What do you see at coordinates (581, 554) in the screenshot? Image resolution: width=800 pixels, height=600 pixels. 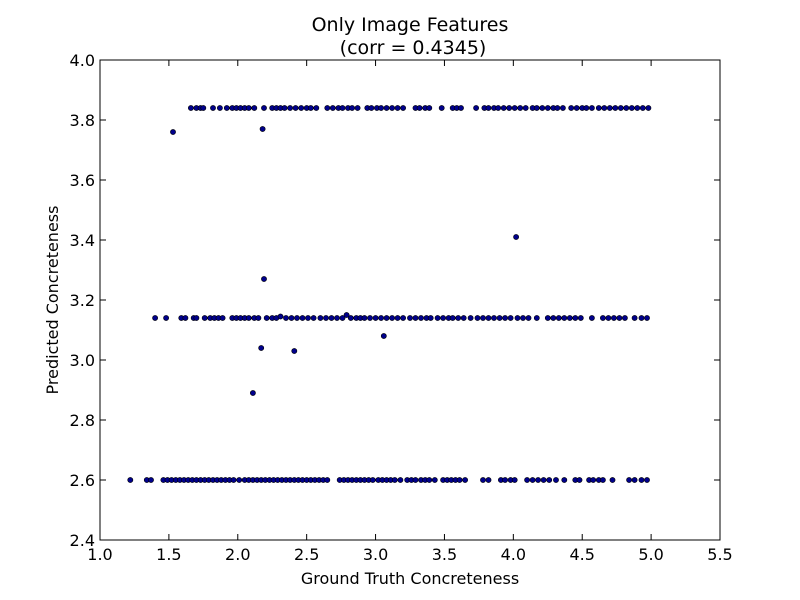 I see `x-tick-label: 4.5` at bounding box center [581, 554].